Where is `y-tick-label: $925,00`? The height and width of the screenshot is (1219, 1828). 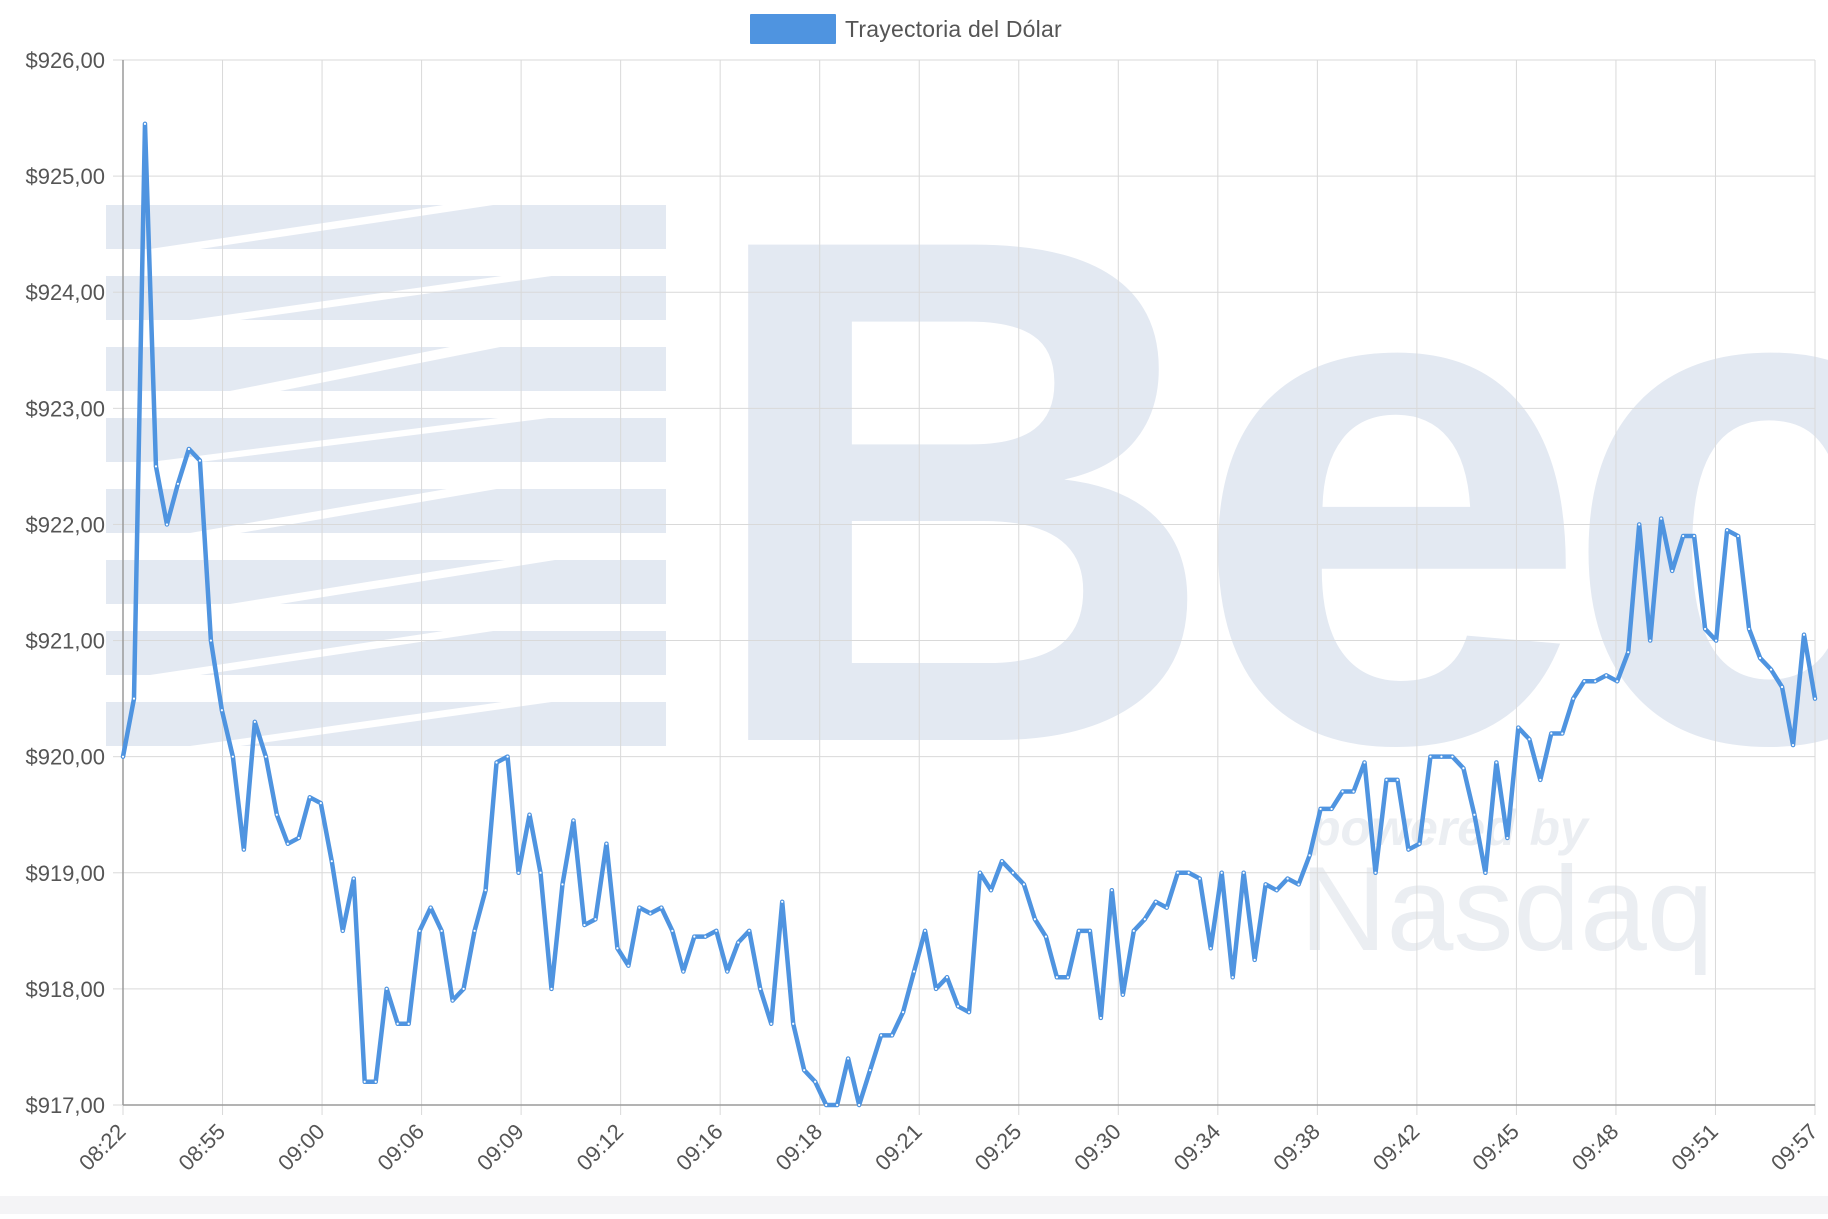 y-tick-label: $925,00 is located at coordinates (65, 176).